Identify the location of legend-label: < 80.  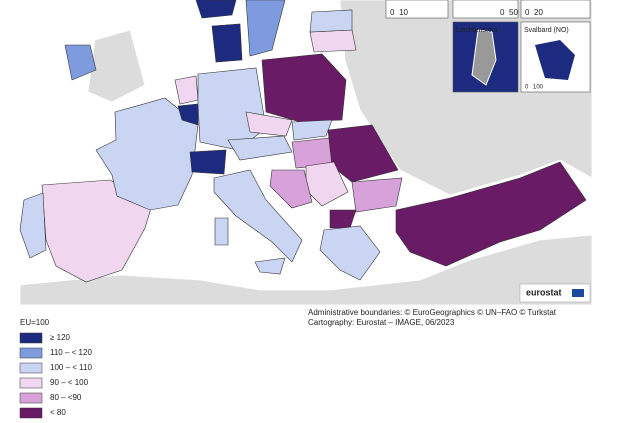
(58, 412).